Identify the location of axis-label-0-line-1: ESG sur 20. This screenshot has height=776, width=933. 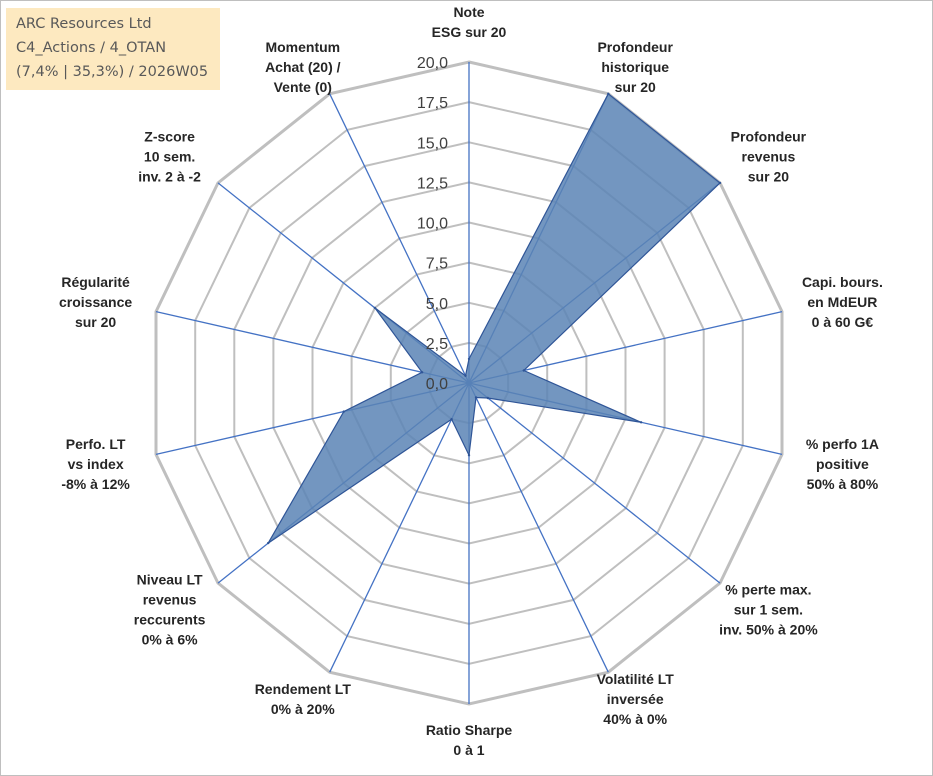
(469, 32).